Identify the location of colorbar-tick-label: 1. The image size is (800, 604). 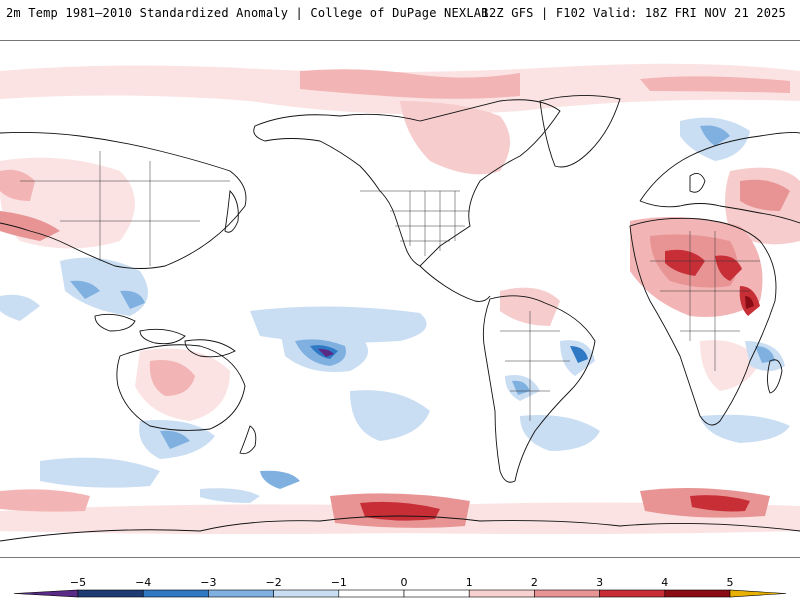
(469, 582).